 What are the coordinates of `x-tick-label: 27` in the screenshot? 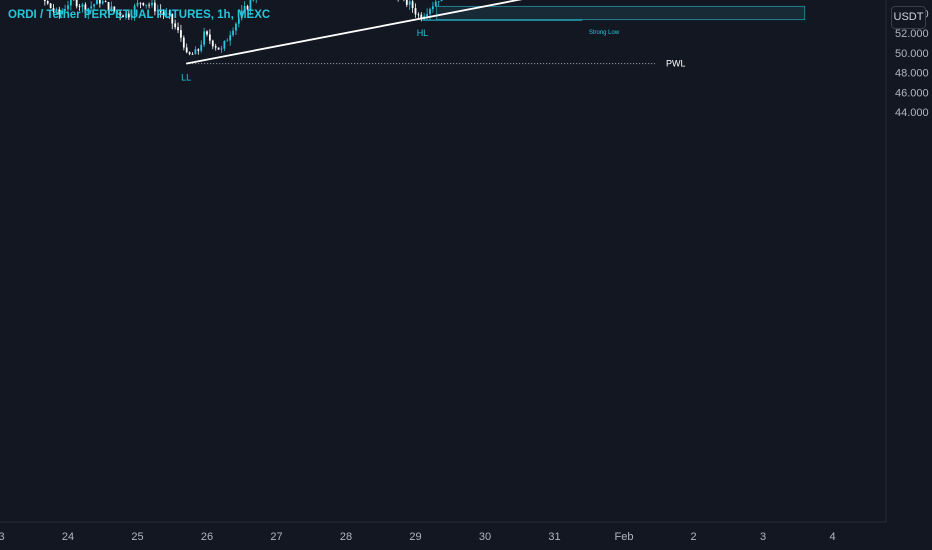 It's located at (276, 537).